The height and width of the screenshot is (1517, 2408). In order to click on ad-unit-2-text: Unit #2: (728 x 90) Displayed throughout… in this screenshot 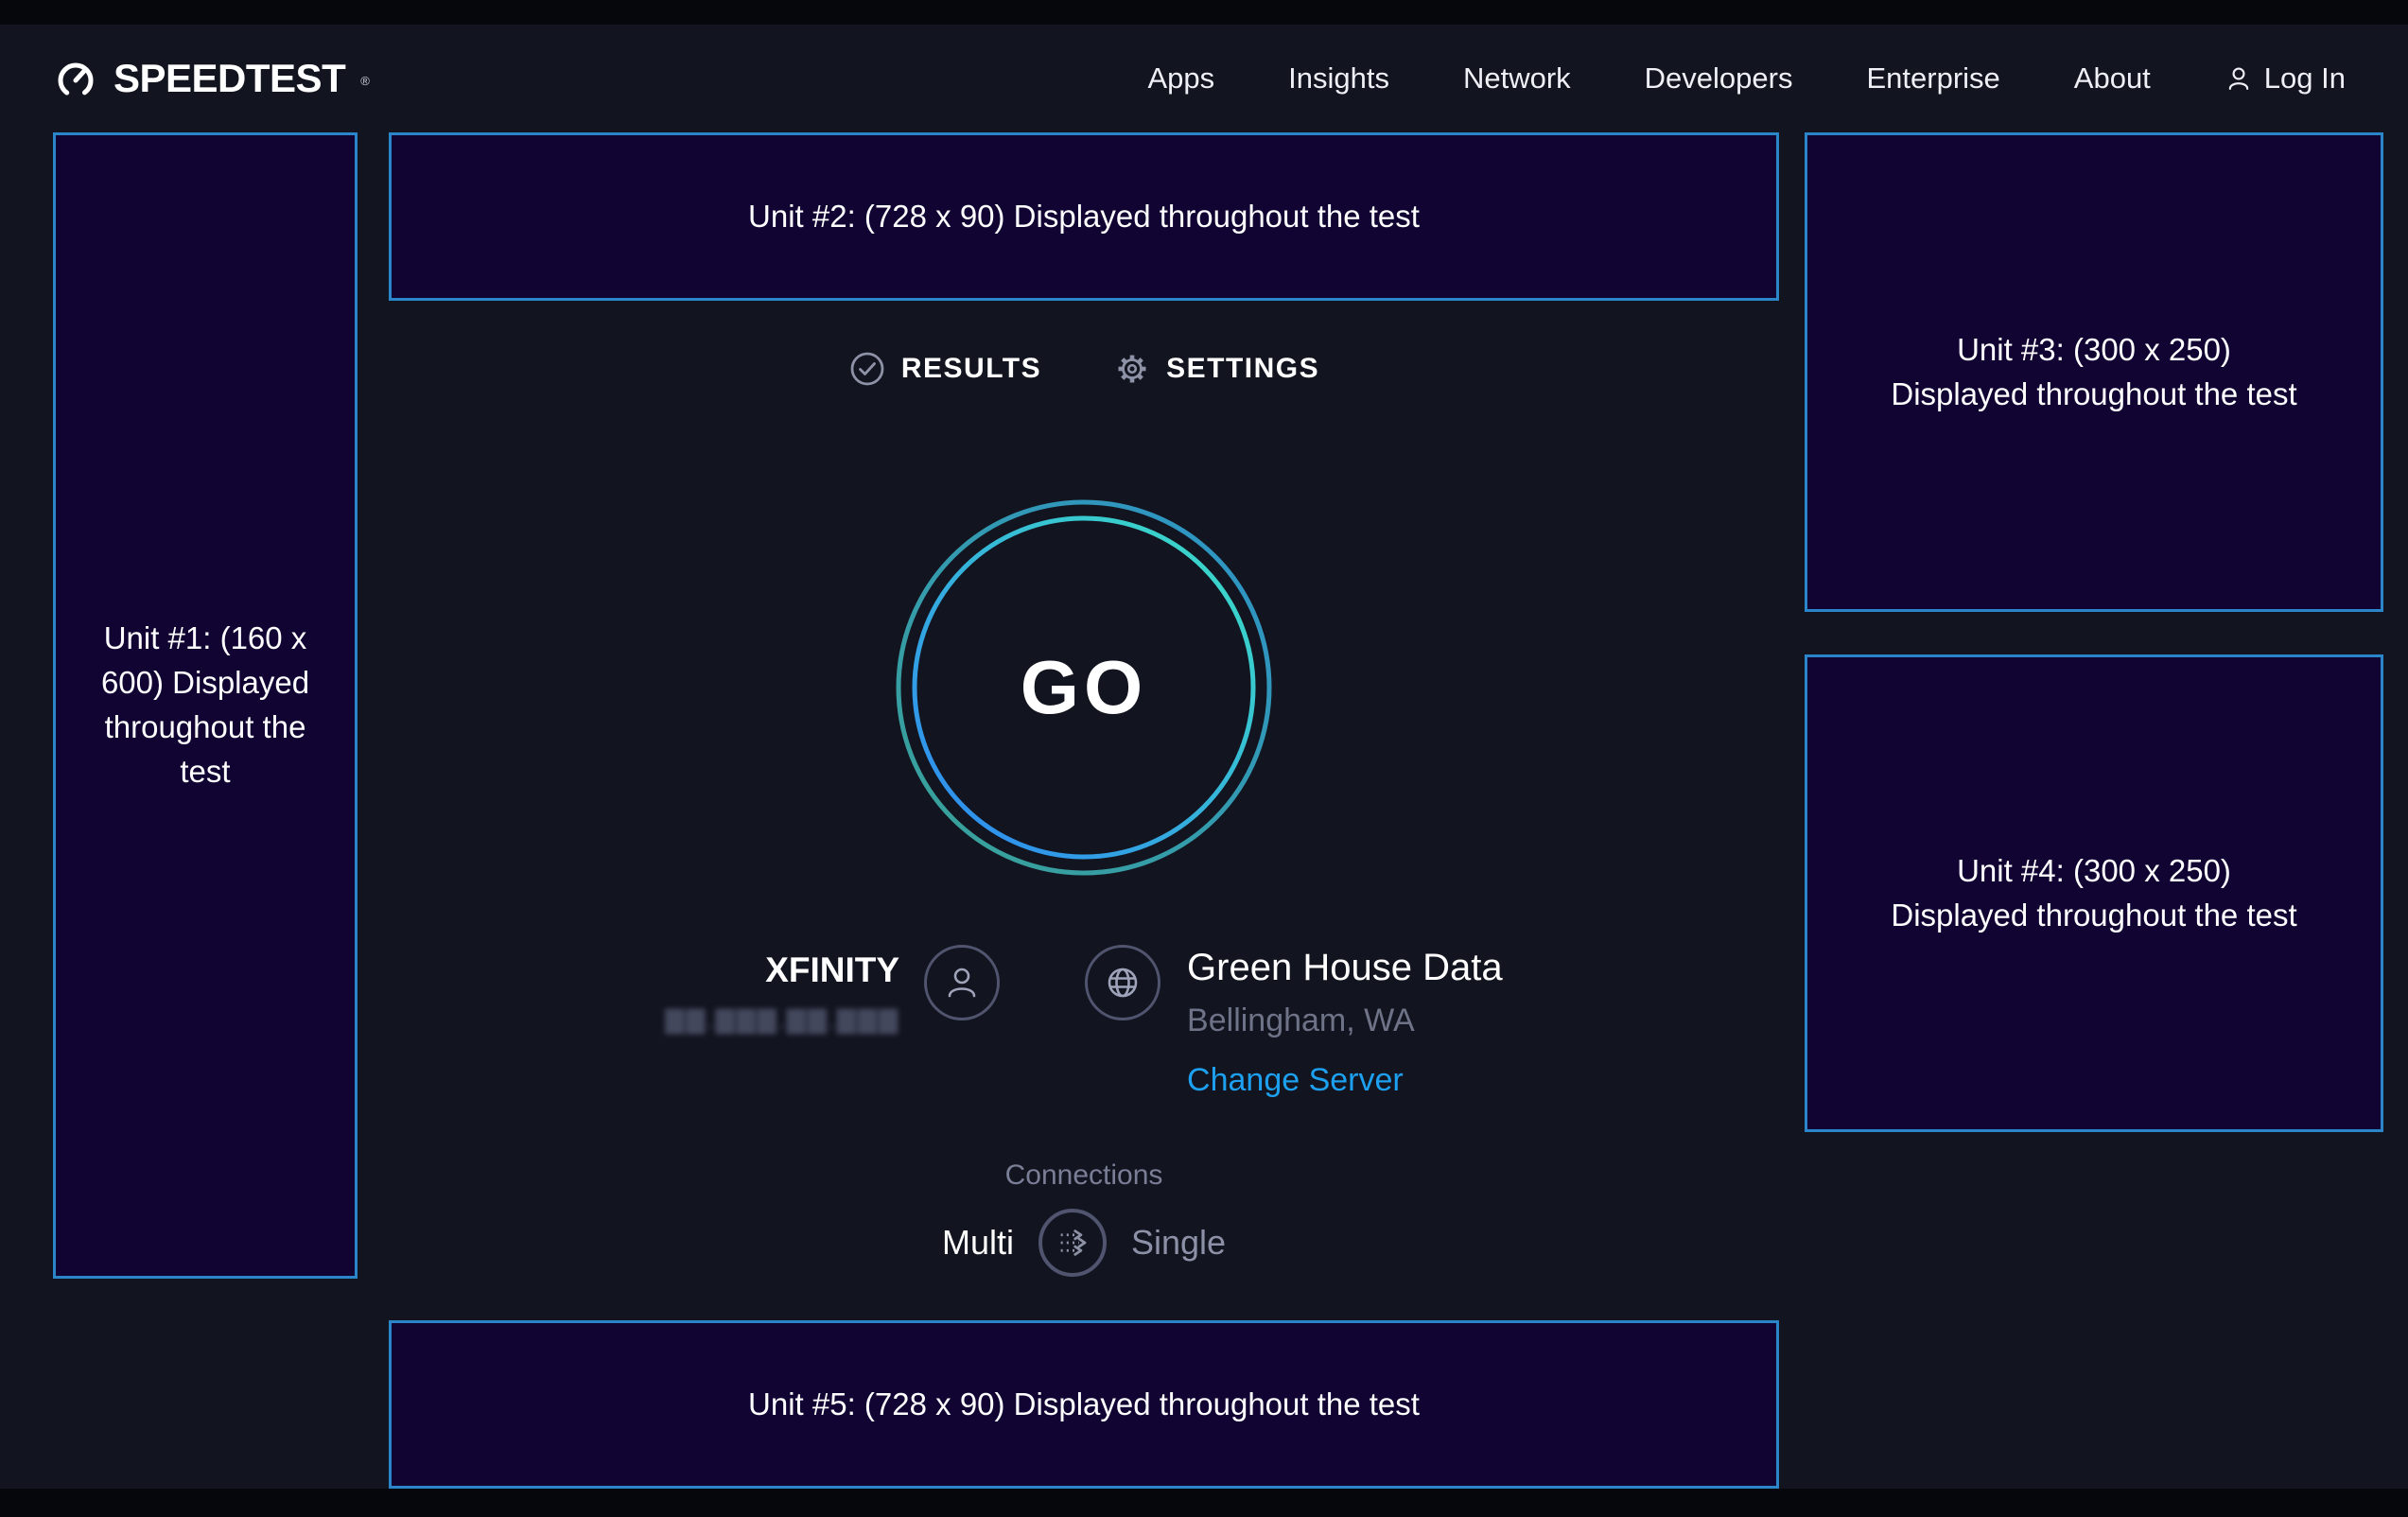, I will do `click(1084, 216)`.